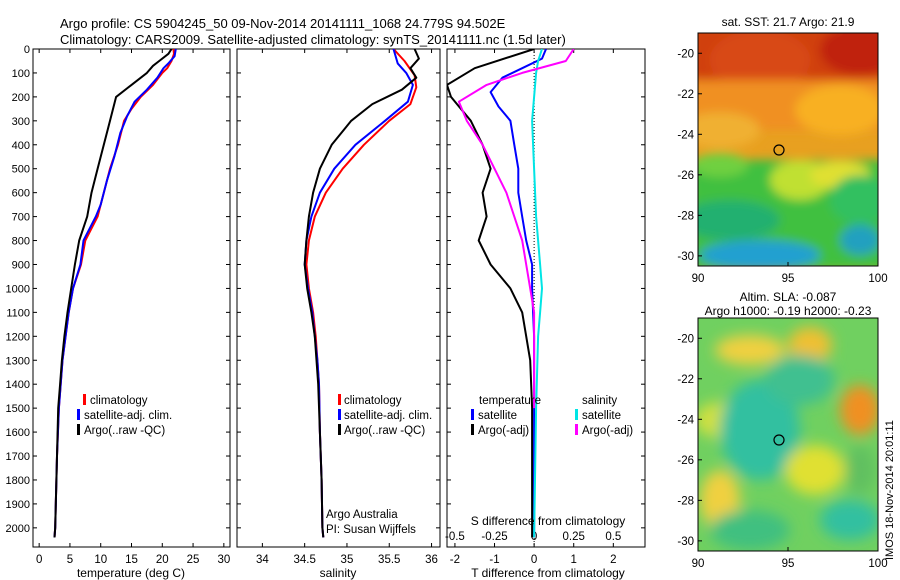 The image size is (900, 580). Describe the element at coordinates (18, 361) in the screenshot. I see `y-tick-label: 1300` at that location.